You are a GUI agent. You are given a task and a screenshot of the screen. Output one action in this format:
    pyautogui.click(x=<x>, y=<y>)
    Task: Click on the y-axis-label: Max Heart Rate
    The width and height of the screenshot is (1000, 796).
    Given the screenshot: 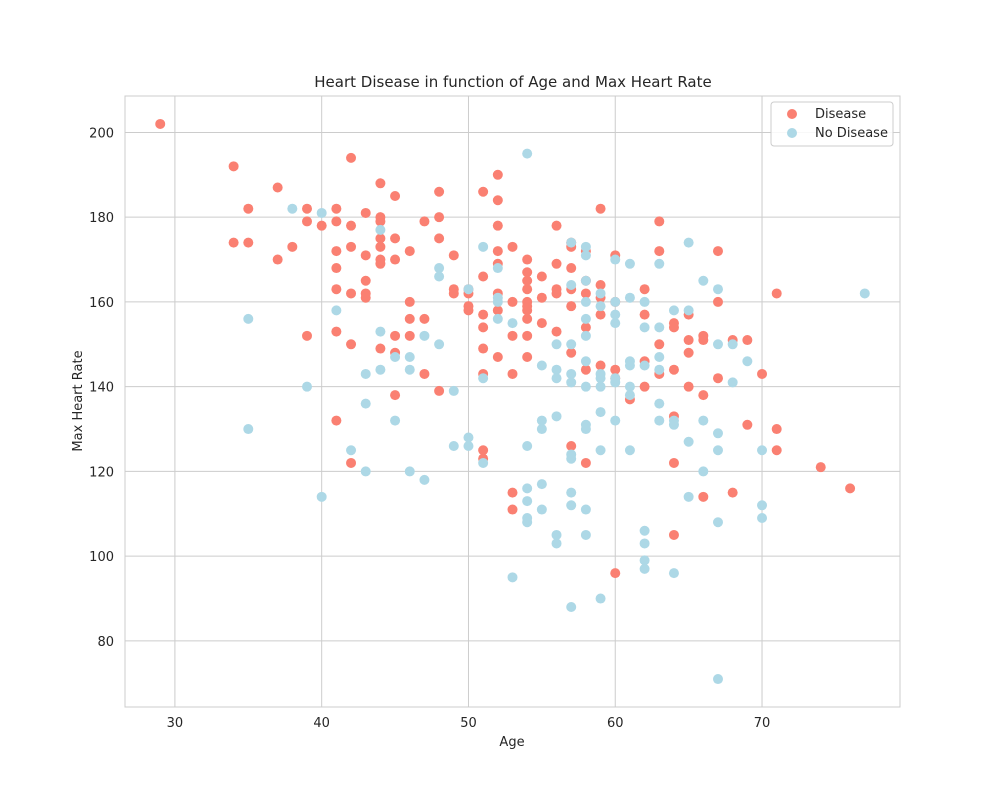 What is the action you would take?
    pyautogui.click(x=78, y=400)
    